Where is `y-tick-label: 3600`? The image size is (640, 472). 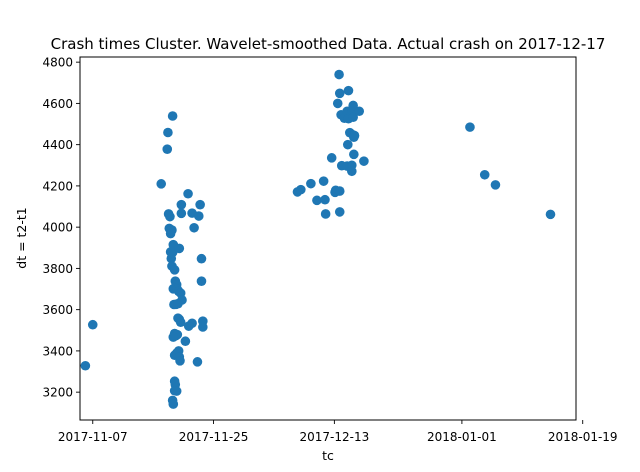 y-tick-label: 3600 is located at coordinates (57, 310).